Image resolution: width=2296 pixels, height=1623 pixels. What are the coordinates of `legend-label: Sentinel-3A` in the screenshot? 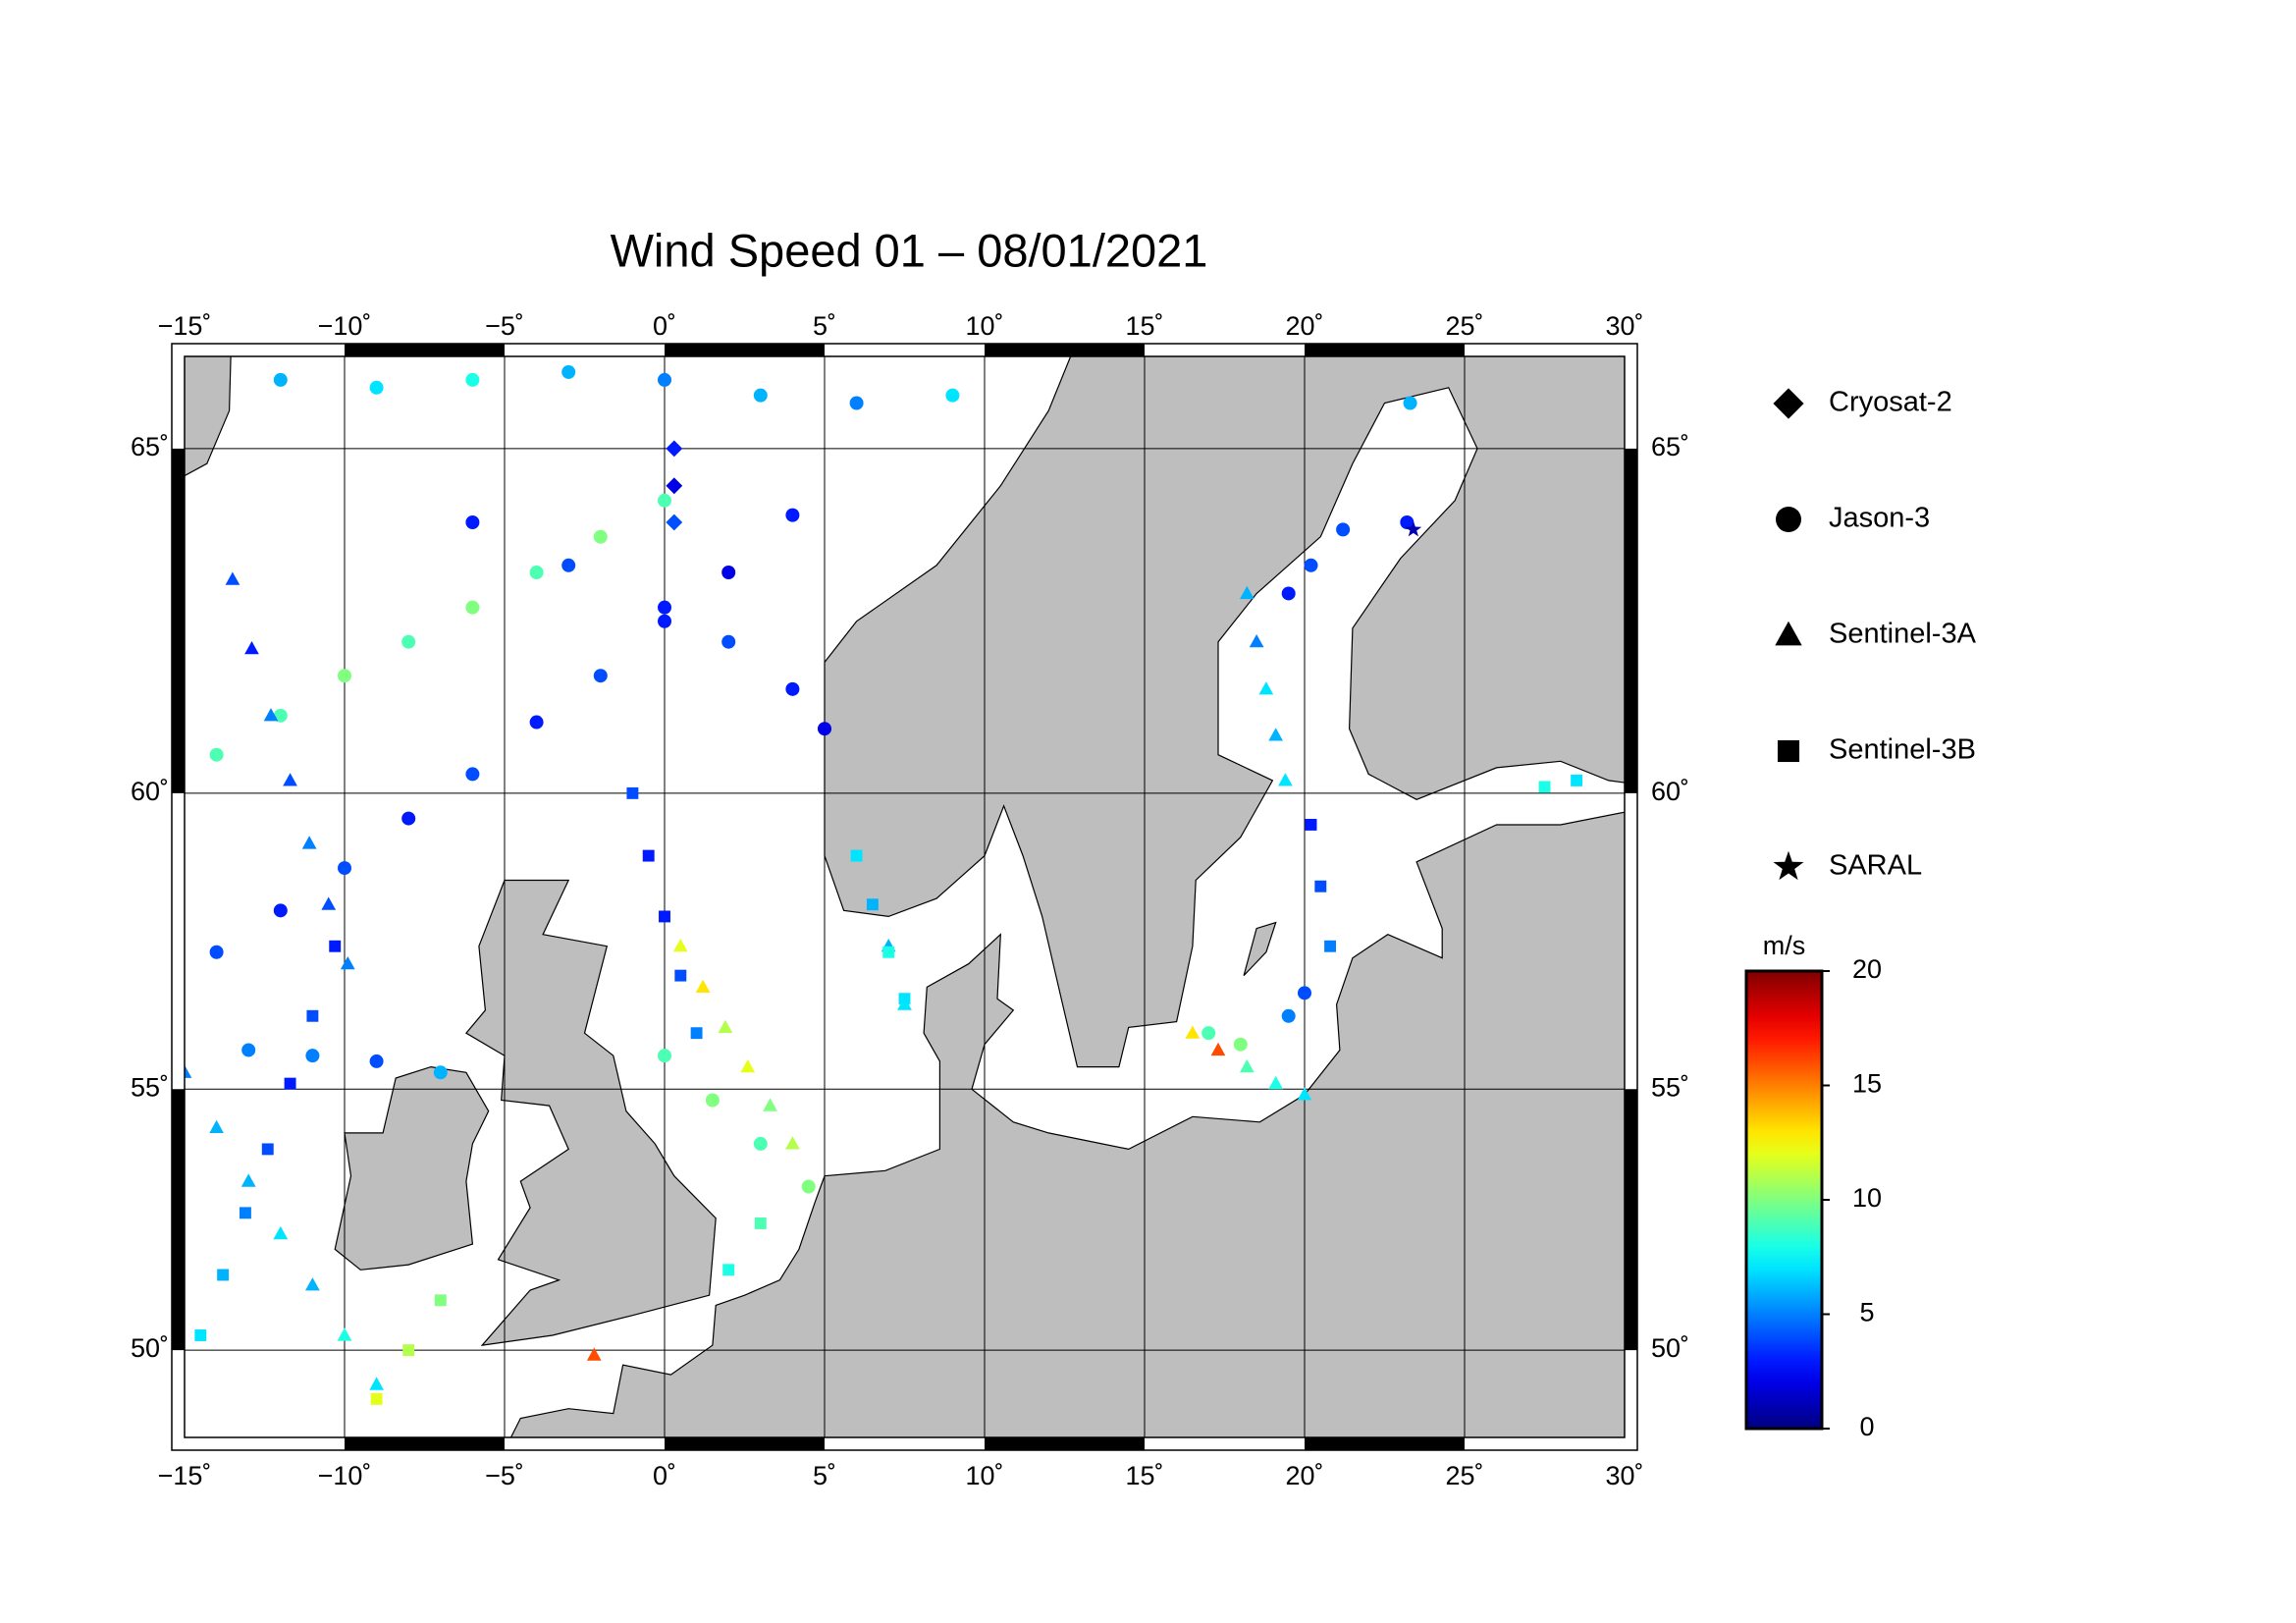 It's located at (1903, 634).